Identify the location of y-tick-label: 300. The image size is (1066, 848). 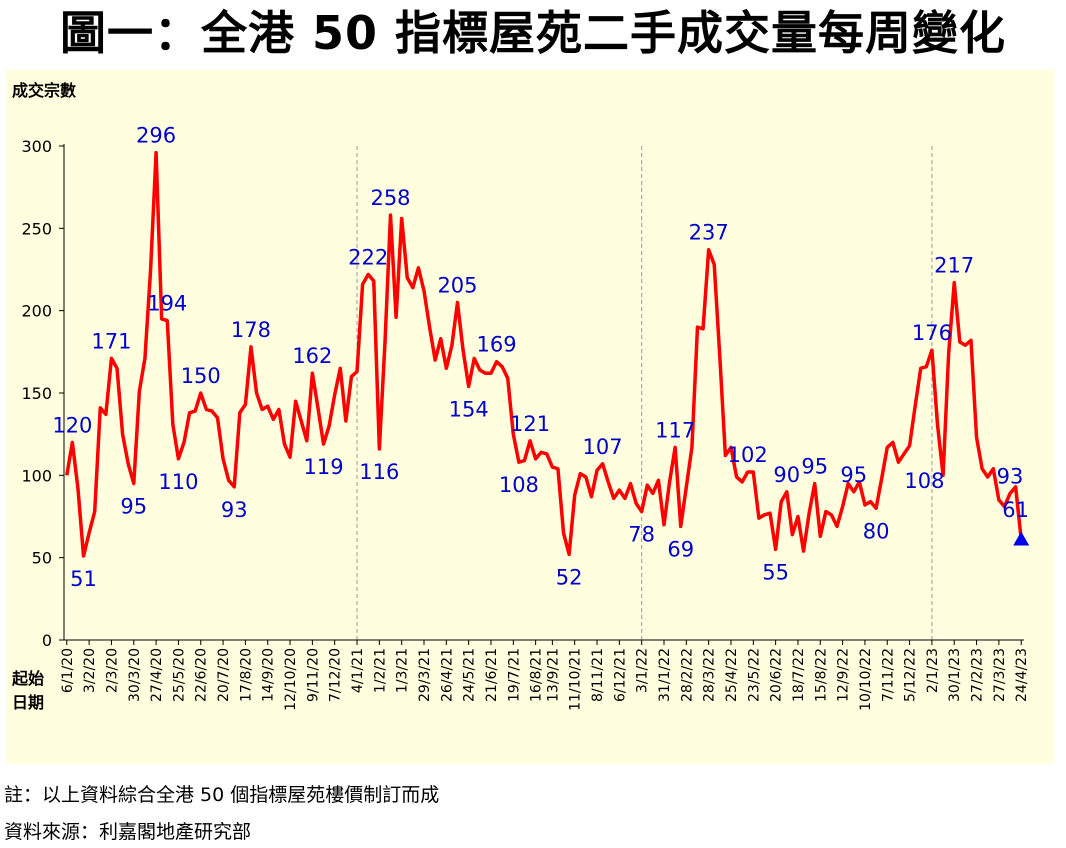
(36, 146).